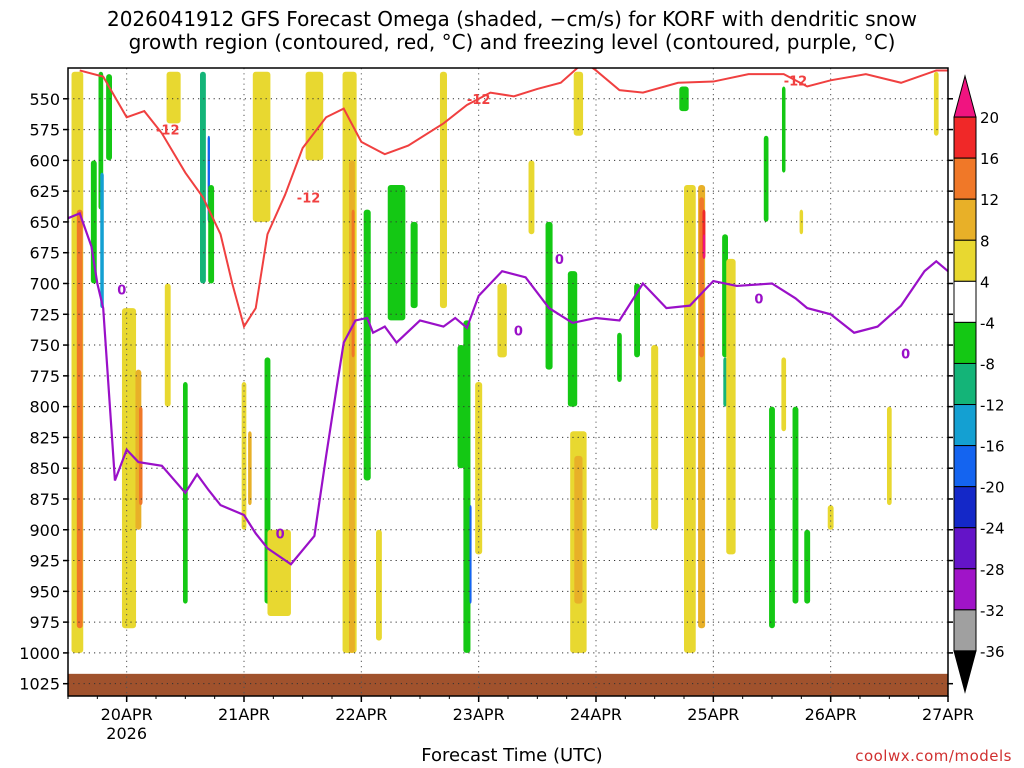 The width and height of the screenshot is (1024, 768). I want to click on x-year-label: 2026, so click(126, 733).